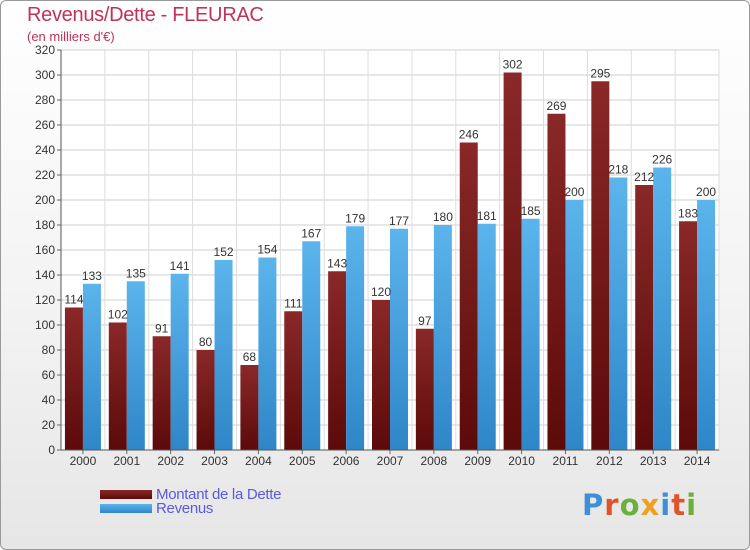  Describe the element at coordinates (219, 494) in the screenshot. I see `legend-label-debt: Montant de la Dette` at that location.